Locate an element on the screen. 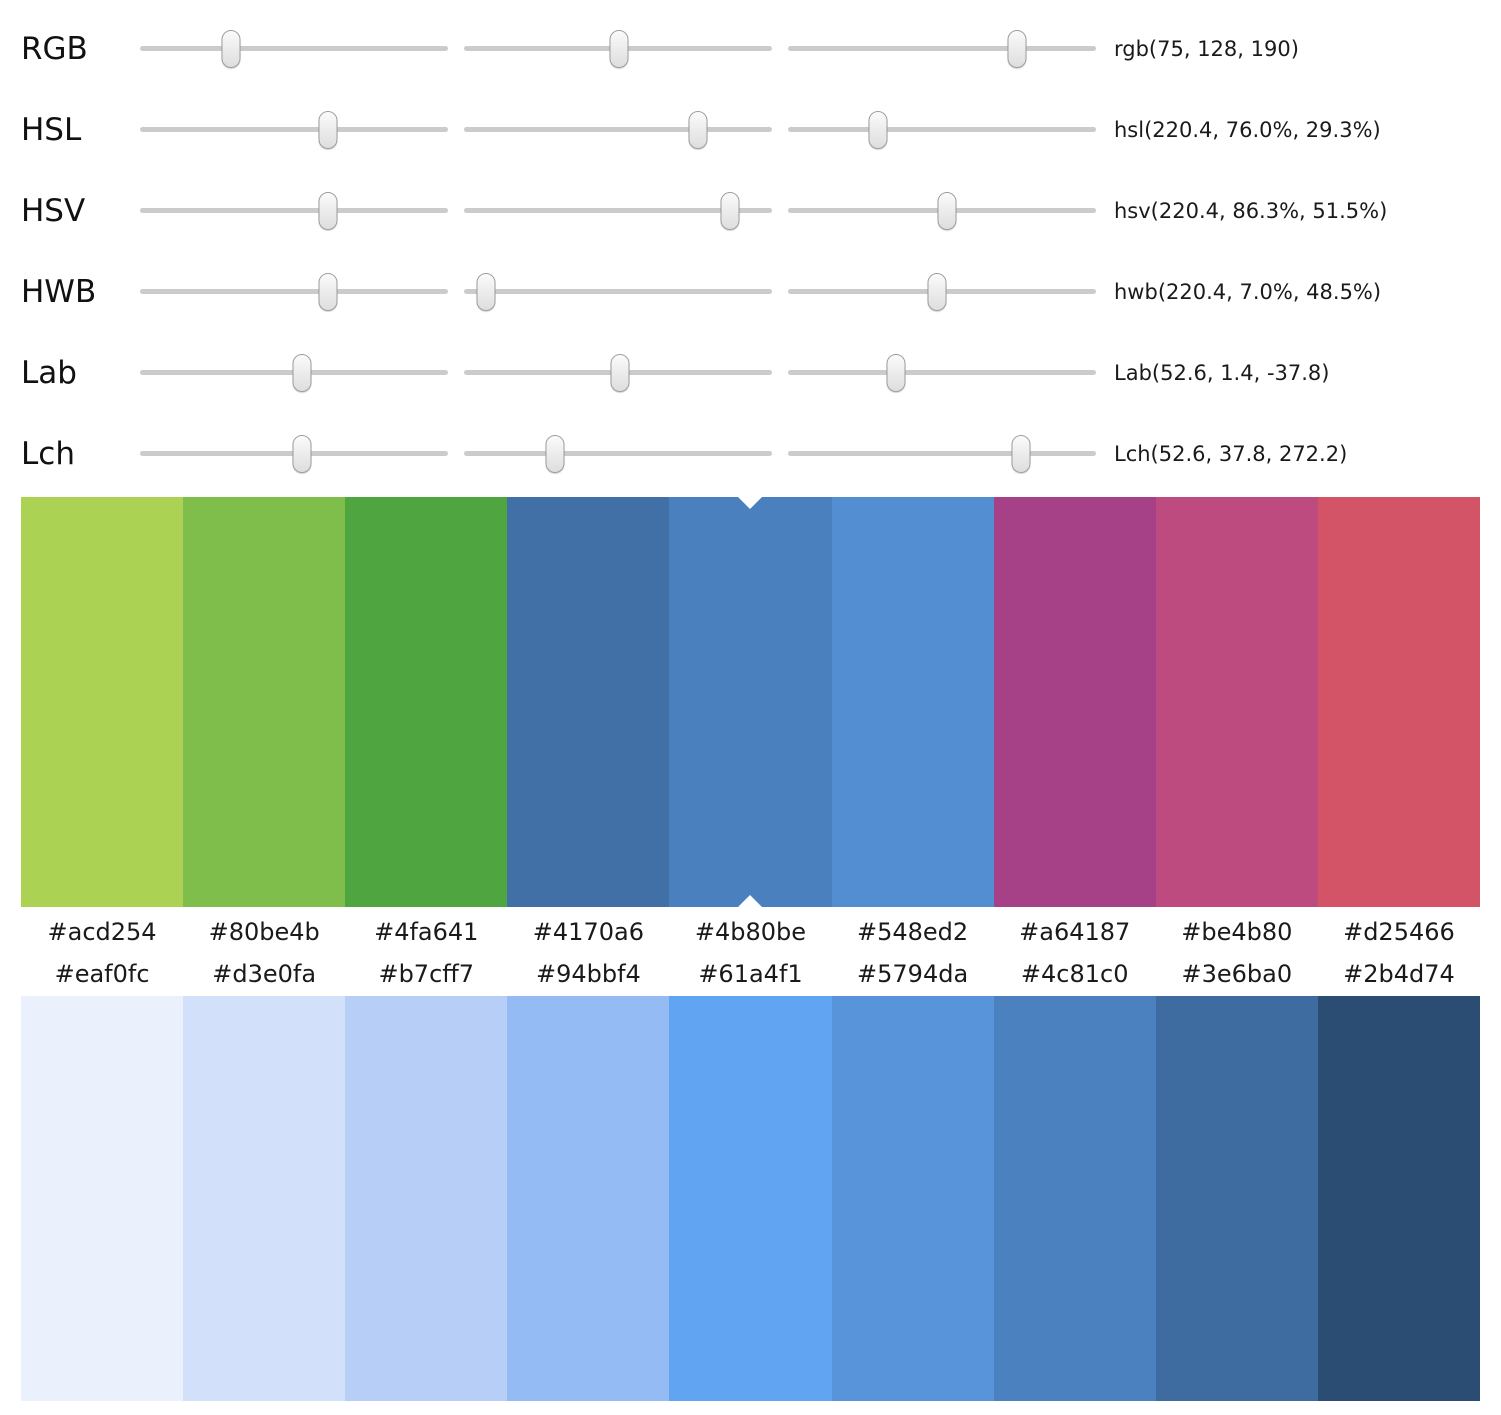 The image size is (1501, 1415). shade-swatch-hex-label: #3e6ba0 is located at coordinates (1237, 974).